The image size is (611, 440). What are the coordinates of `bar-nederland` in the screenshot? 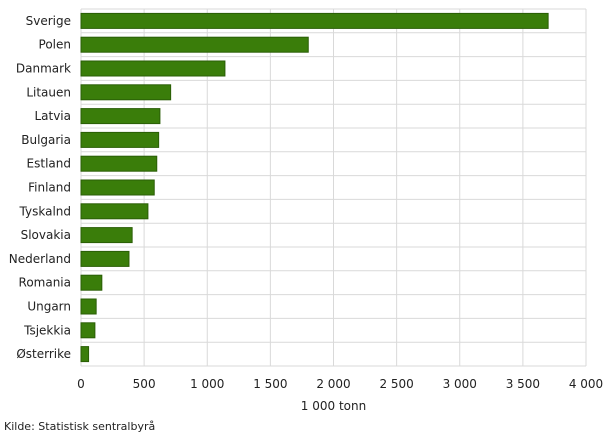 It's located at (105, 258).